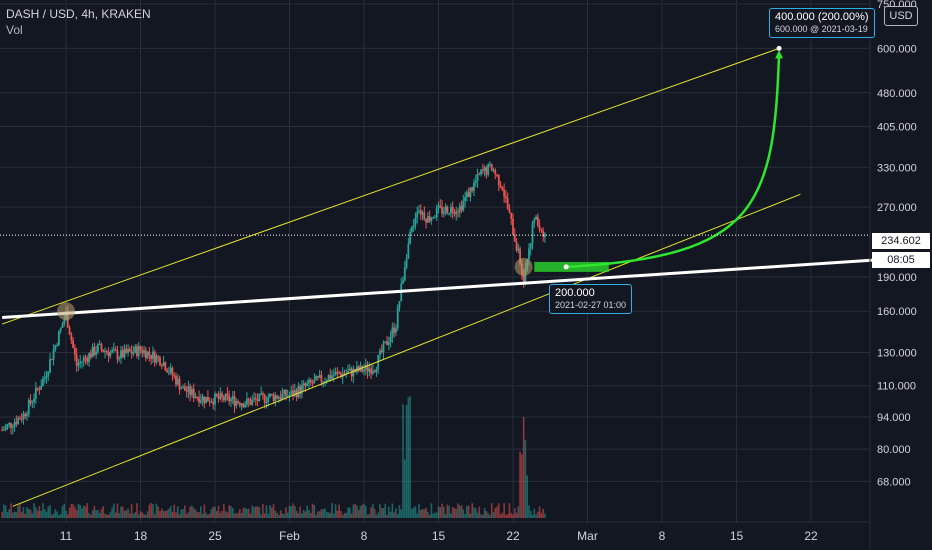 The height and width of the screenshot is (550, 932). What do you see at coordinates (897, 128) in the screenshot?
I see `y-tick-label: 405.000` at bounding box center [897, 128].